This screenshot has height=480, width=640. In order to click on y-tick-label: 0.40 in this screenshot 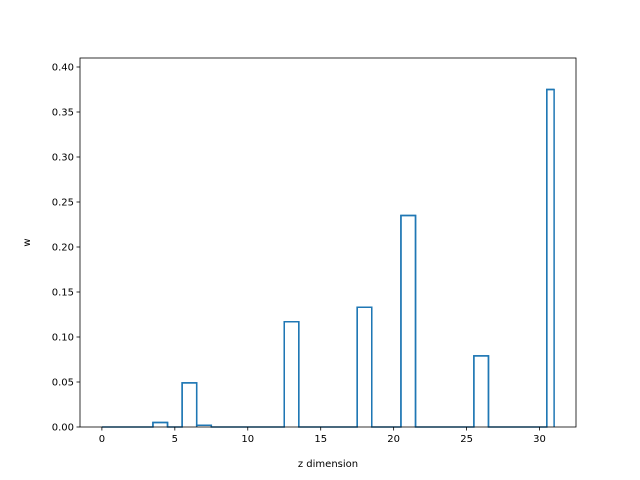, I will do `click(63, 68)`.